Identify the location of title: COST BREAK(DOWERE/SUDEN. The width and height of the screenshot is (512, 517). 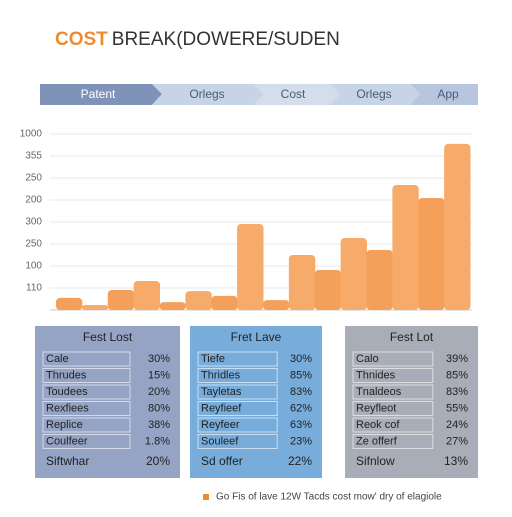
(197, 39).